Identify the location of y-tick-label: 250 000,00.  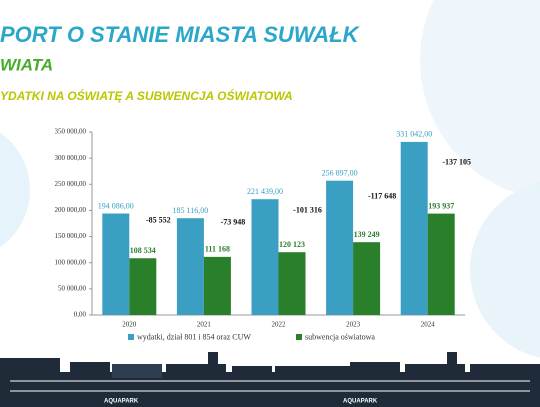
(71, 184).